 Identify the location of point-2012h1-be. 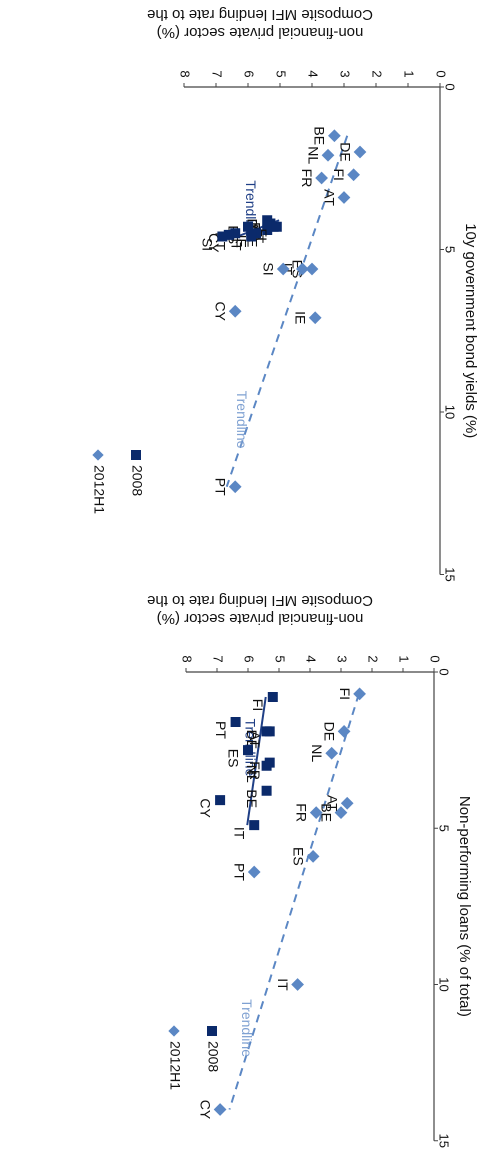
(334, 136).